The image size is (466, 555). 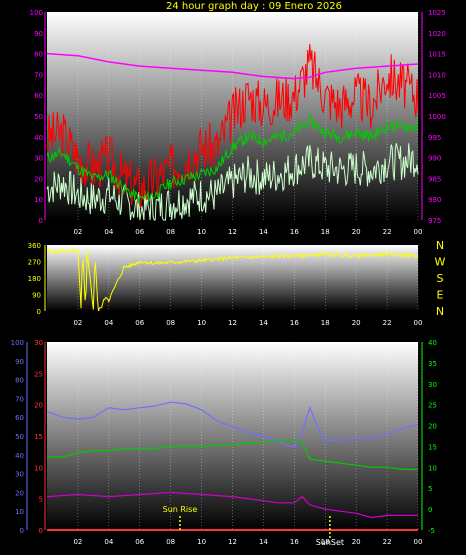 I want to click on y-far-left-tick-label: 50, so click(x=19, y=437).